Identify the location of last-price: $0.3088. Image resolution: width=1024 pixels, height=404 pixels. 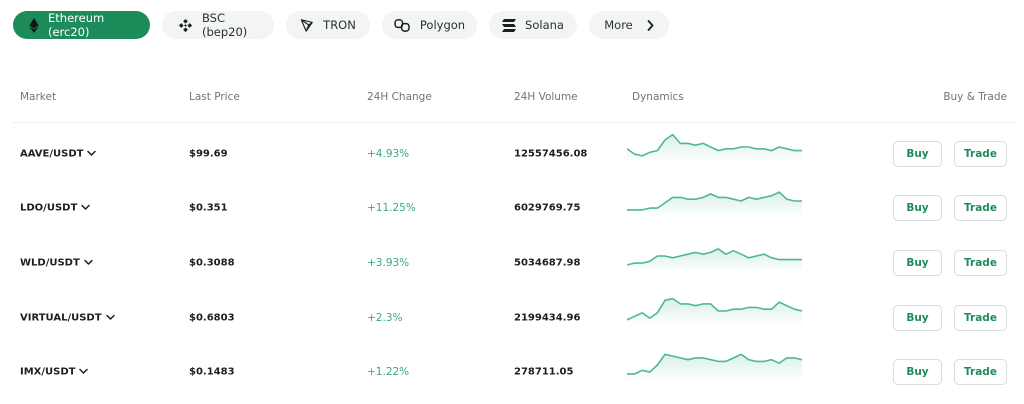
(212, 263).